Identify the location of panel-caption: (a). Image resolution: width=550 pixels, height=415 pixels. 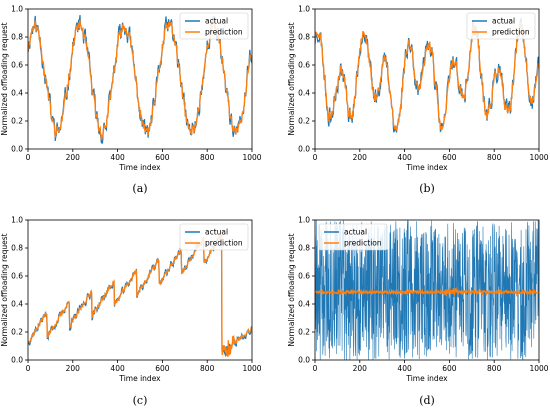
(139, 188).